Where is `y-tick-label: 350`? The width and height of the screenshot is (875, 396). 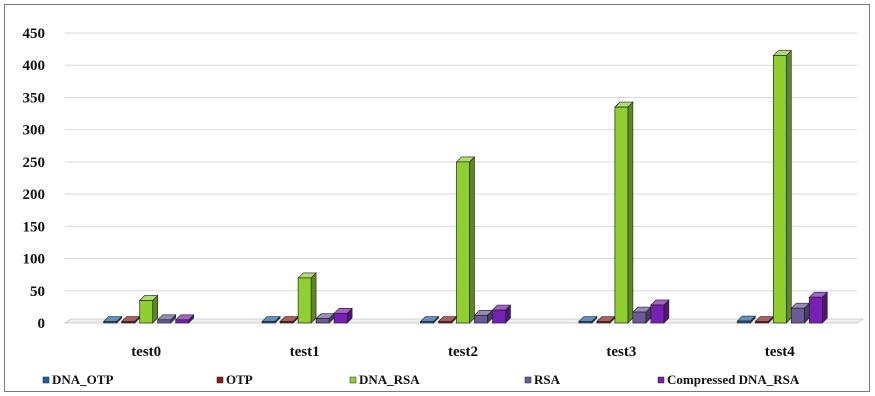
y-tick-label: 350 is located at coordinates (34, 98).